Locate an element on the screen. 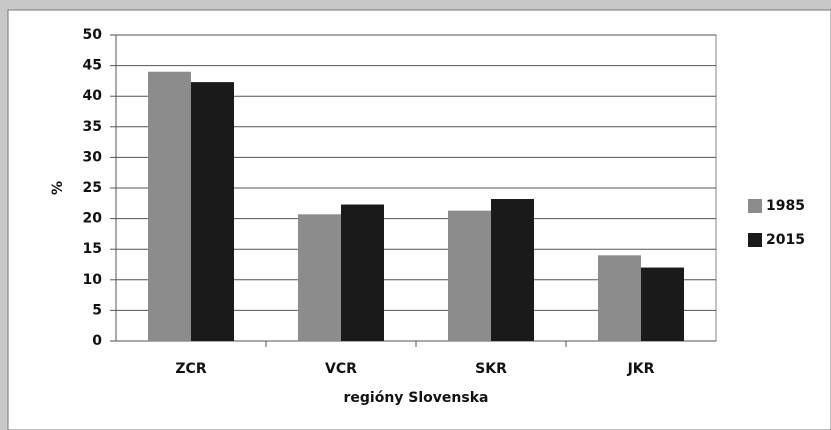  y-tick-label: 40 is located at coordinates (93, 96).